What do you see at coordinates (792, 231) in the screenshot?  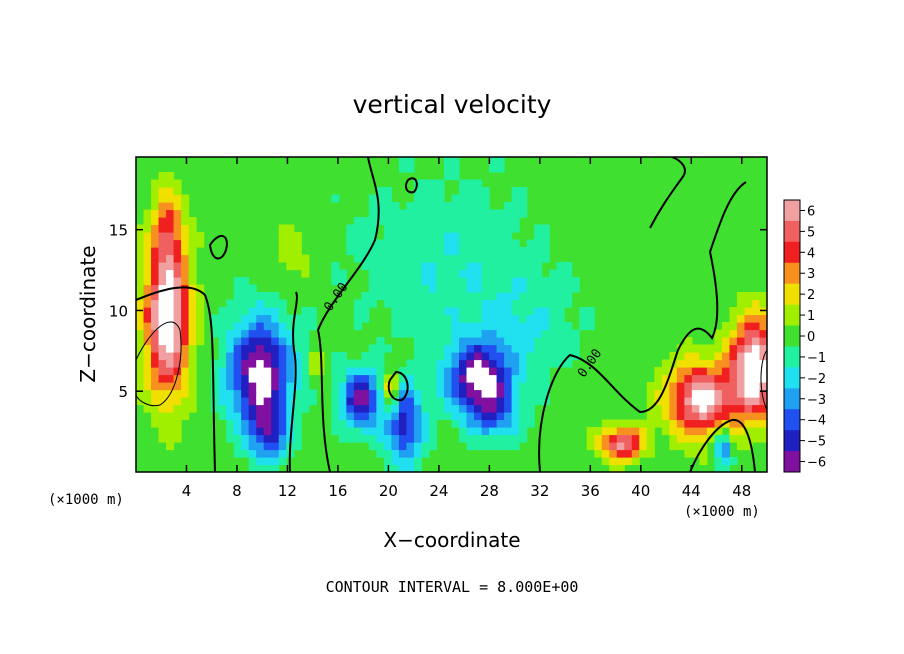 I see `colorbar-swatch` at bounding box center [792, 231].